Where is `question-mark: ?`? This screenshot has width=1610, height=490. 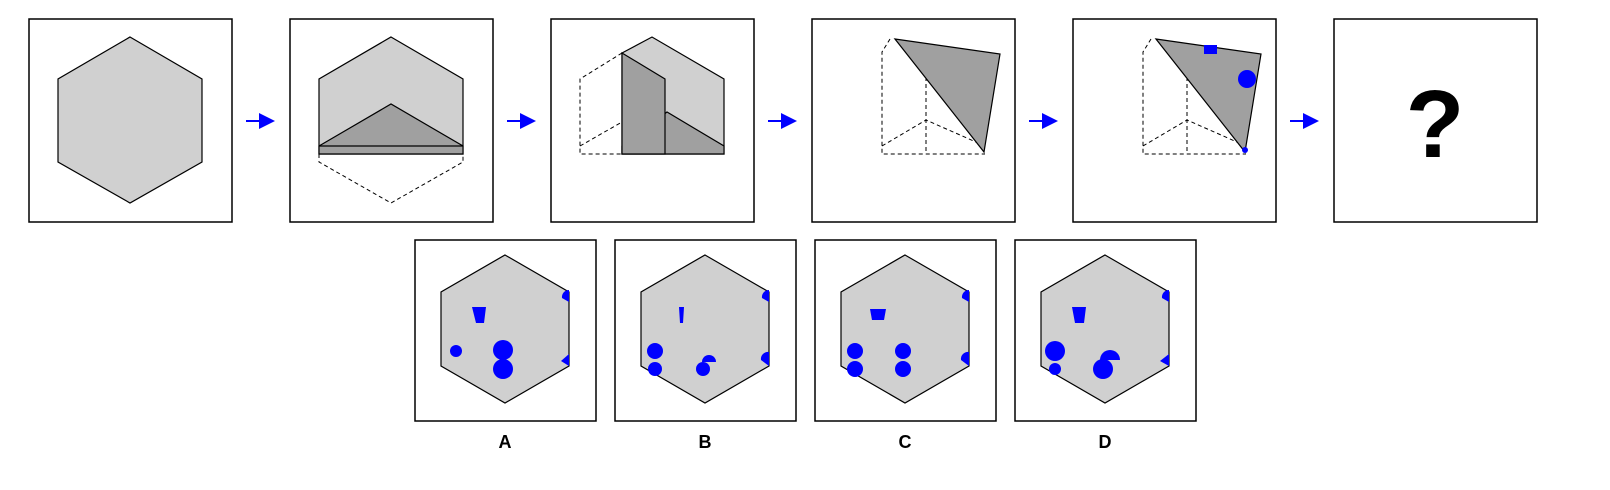
question-mark: ? is located at coordinates (1435, 124).